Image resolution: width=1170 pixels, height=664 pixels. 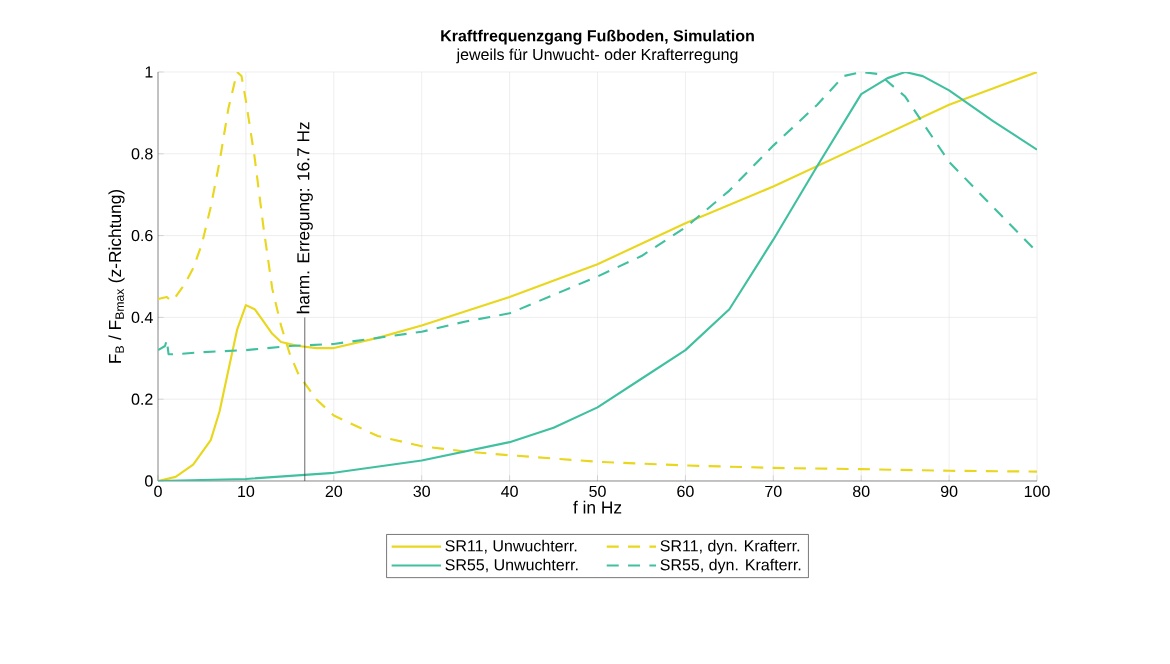 I want to click on x-tick-label: 50, so click(x=597, y=491).